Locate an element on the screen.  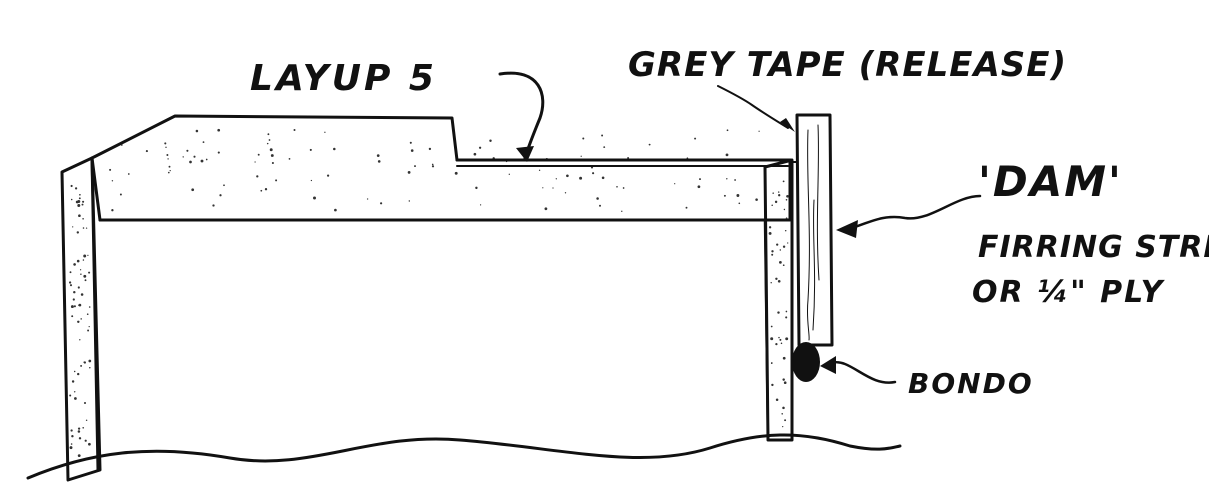
ground-line is located at coordinates (464, 456).